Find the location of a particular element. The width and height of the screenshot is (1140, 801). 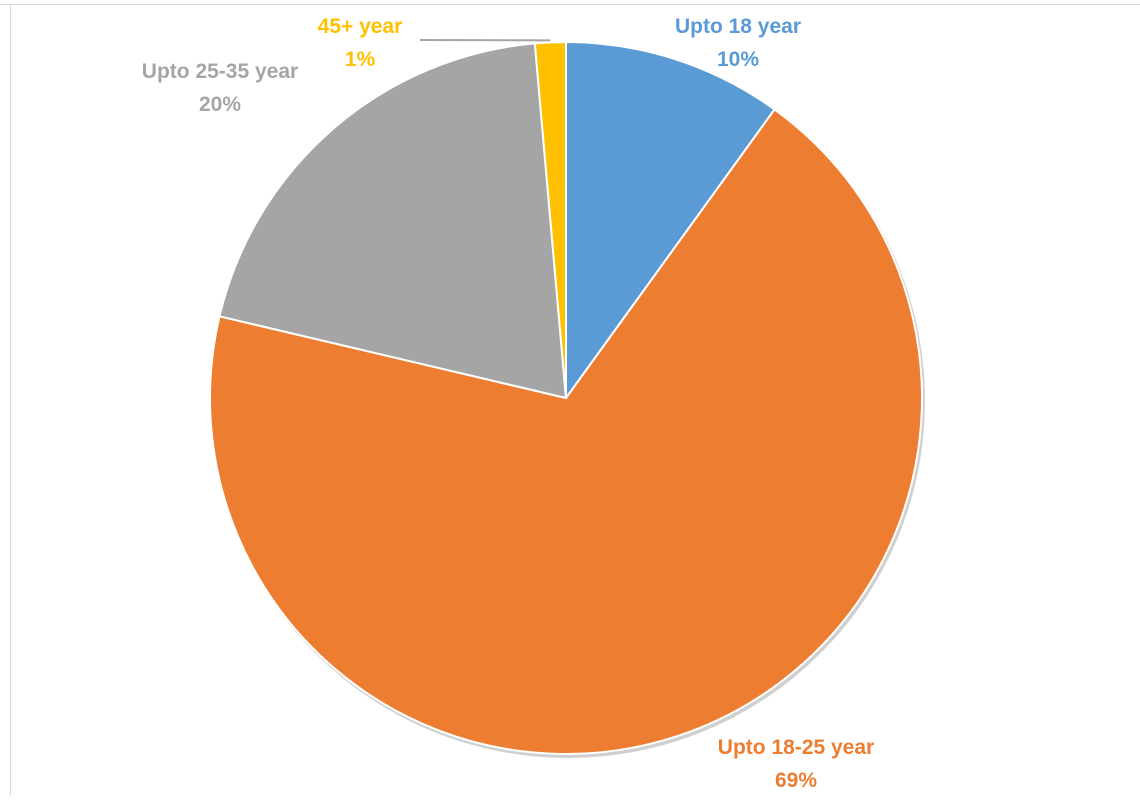

slice-label-upto-18: Upto 18 year is located at coordinates (738, 26).